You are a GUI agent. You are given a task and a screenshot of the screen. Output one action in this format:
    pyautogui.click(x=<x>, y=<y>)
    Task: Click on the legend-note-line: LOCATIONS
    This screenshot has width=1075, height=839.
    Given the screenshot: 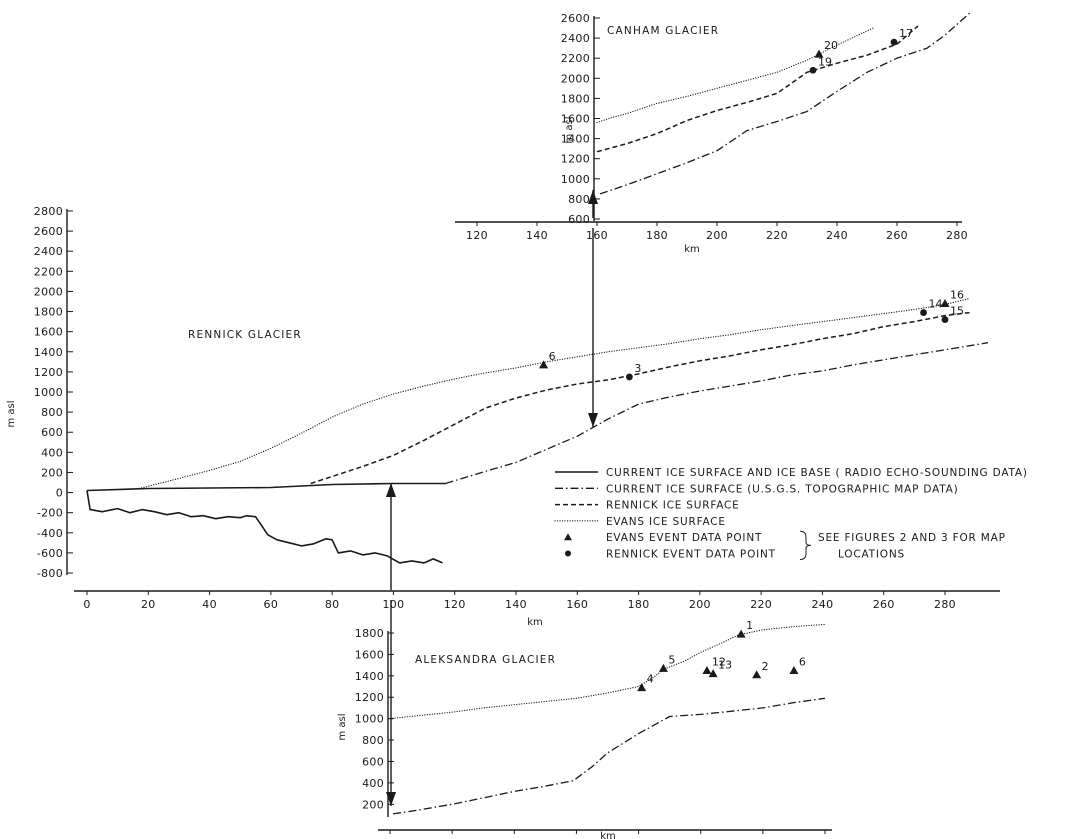 What is the action you would take?
    pyautogui.click(x=871, y=555)
    